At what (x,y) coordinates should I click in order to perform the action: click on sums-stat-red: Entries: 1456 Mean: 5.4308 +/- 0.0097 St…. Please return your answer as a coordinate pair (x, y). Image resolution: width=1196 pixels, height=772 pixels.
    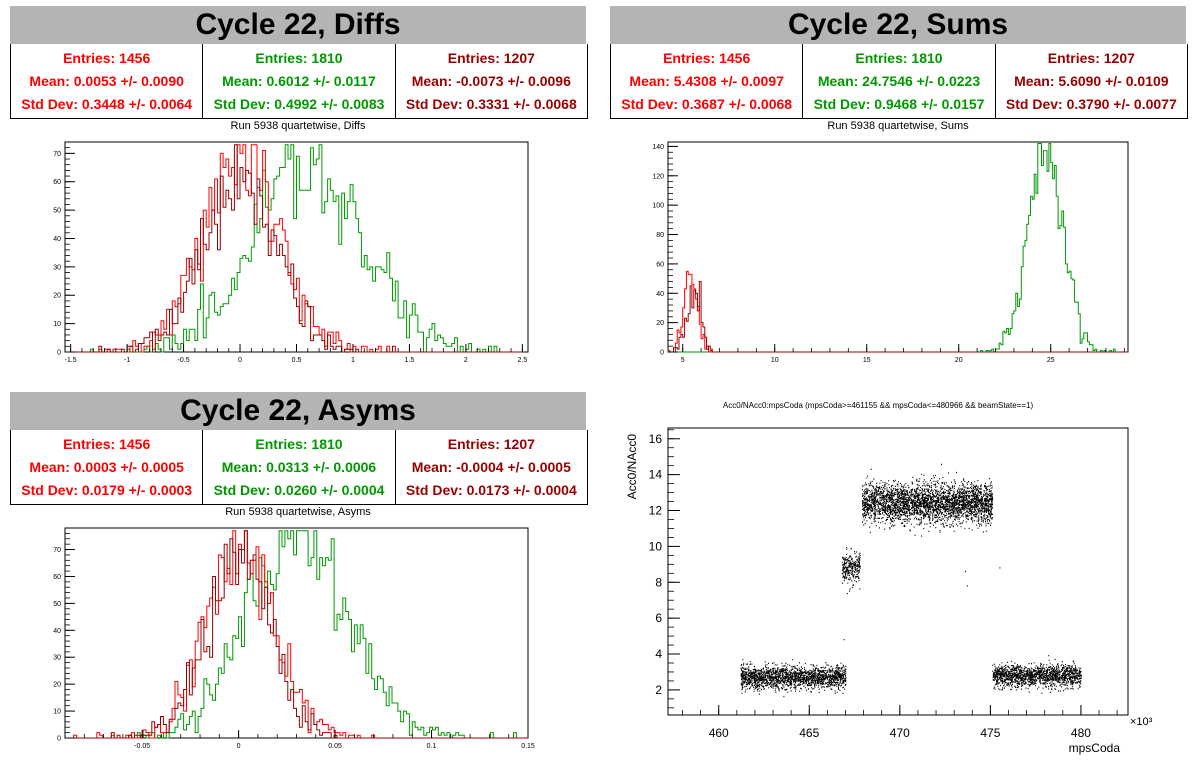
    Looking at the image, I should click on (707, 81).